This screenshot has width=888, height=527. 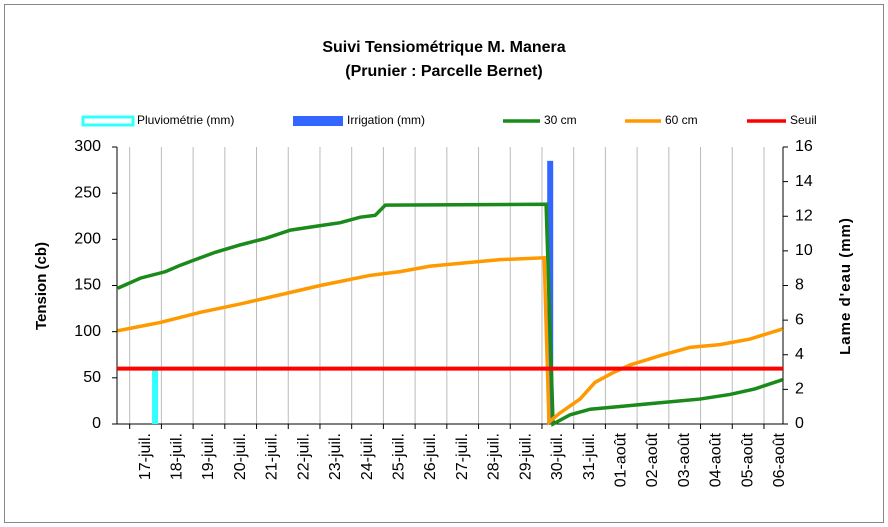 I want to click on legend-label: 30 cm, so click(x=560, y=120).